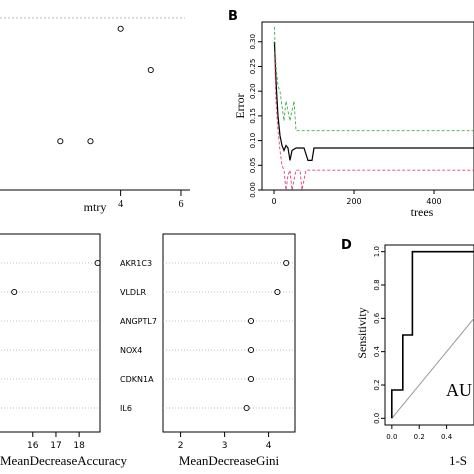  I want to click on gini-row-label: NOX4, so click(131, 350).